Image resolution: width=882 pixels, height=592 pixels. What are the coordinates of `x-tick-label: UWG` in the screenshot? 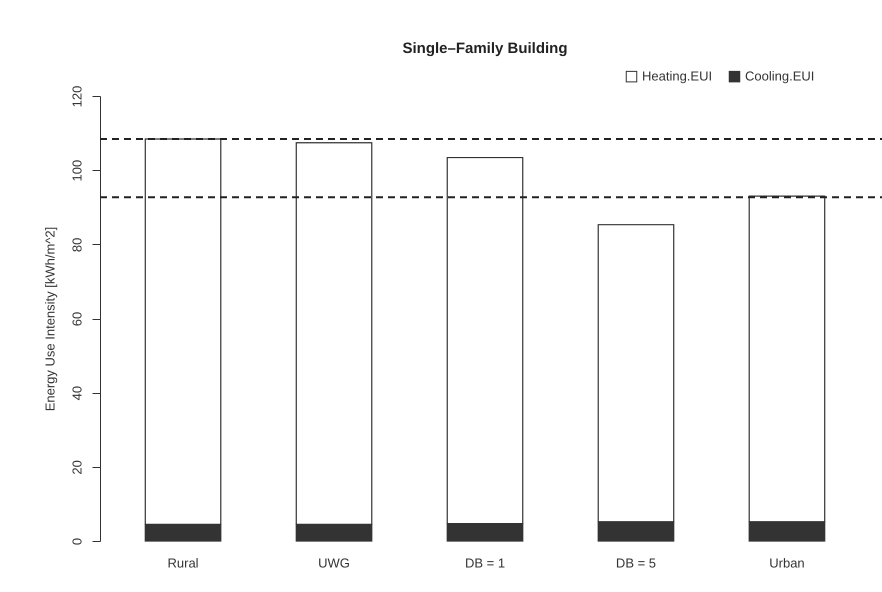 It's located at (334, 563).